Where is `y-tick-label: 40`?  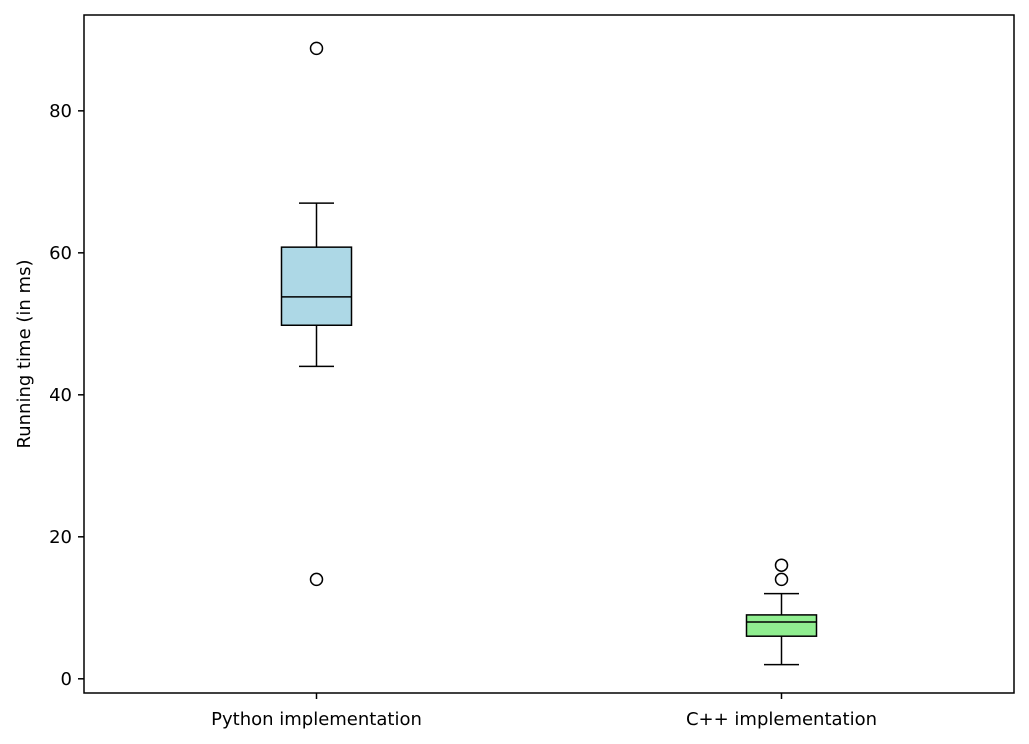 y-tick-label: 40 is located at coordinates (60, 395).